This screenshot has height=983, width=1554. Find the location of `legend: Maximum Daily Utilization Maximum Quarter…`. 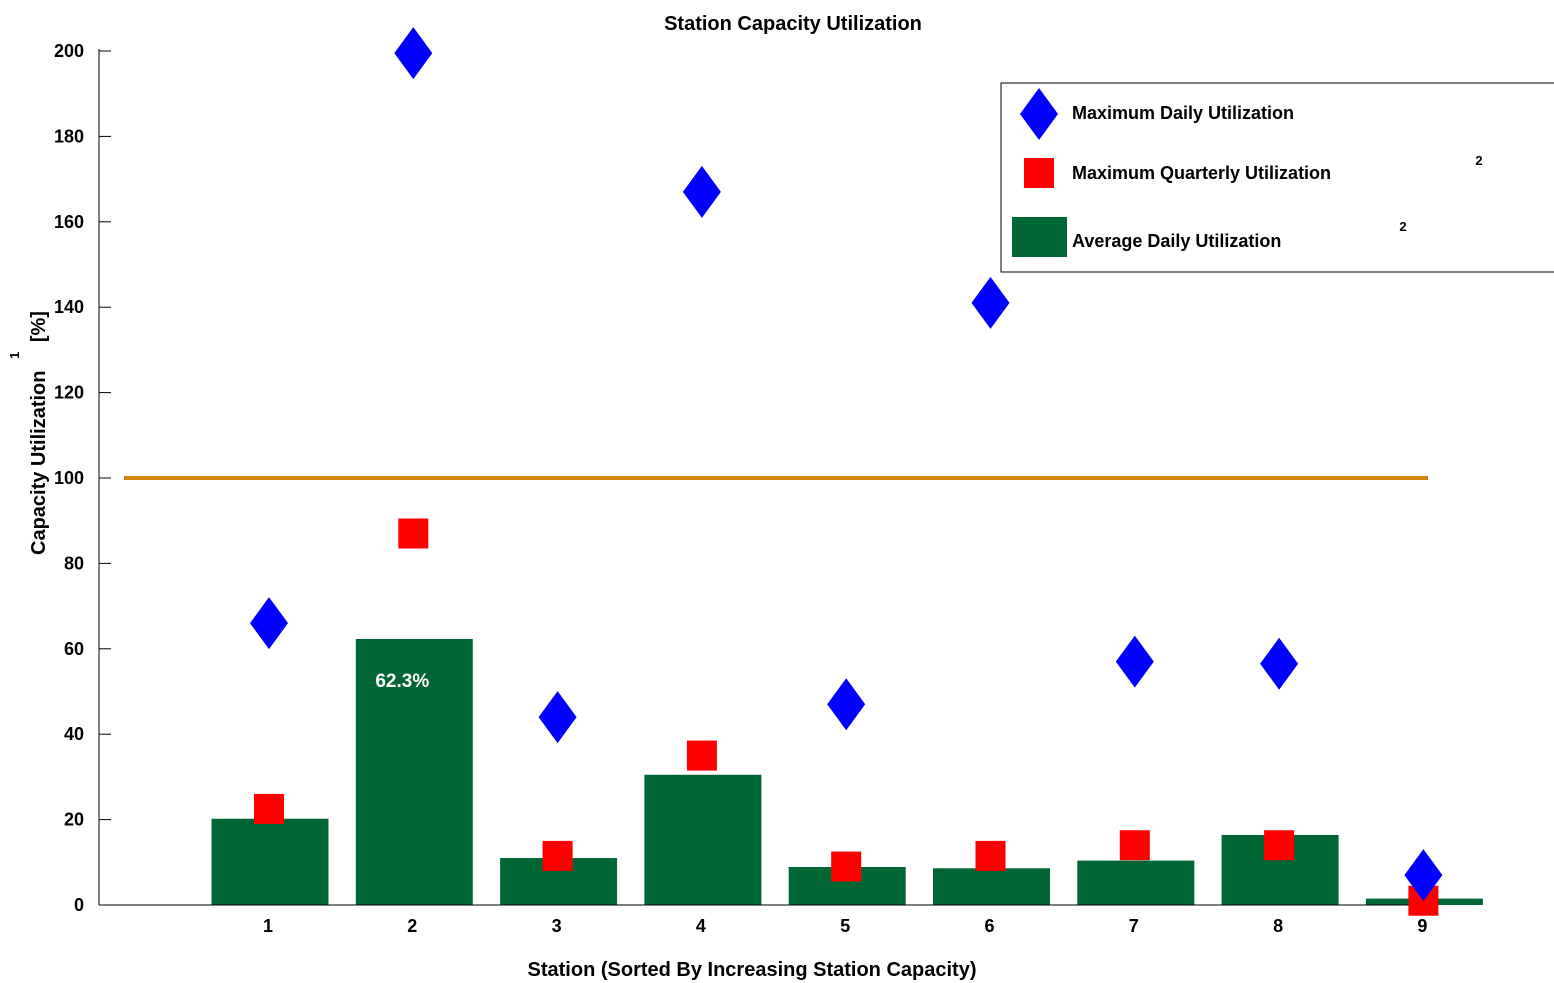

legend: Maximum Daily Utilization Maximum Quarter… is located at coordinates (1277, 177).